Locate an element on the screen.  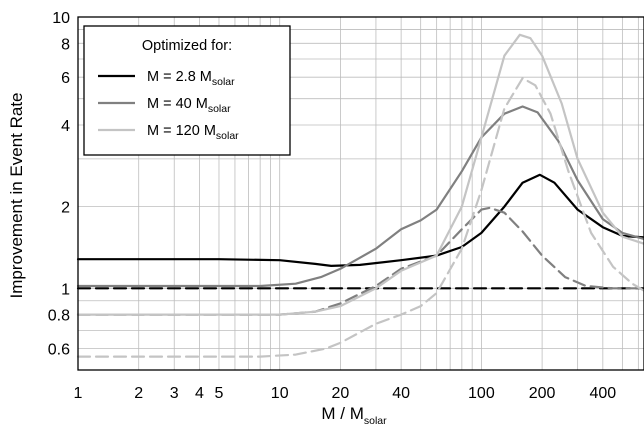
x-tick-label: 5 is located at coordinates (219, 393).